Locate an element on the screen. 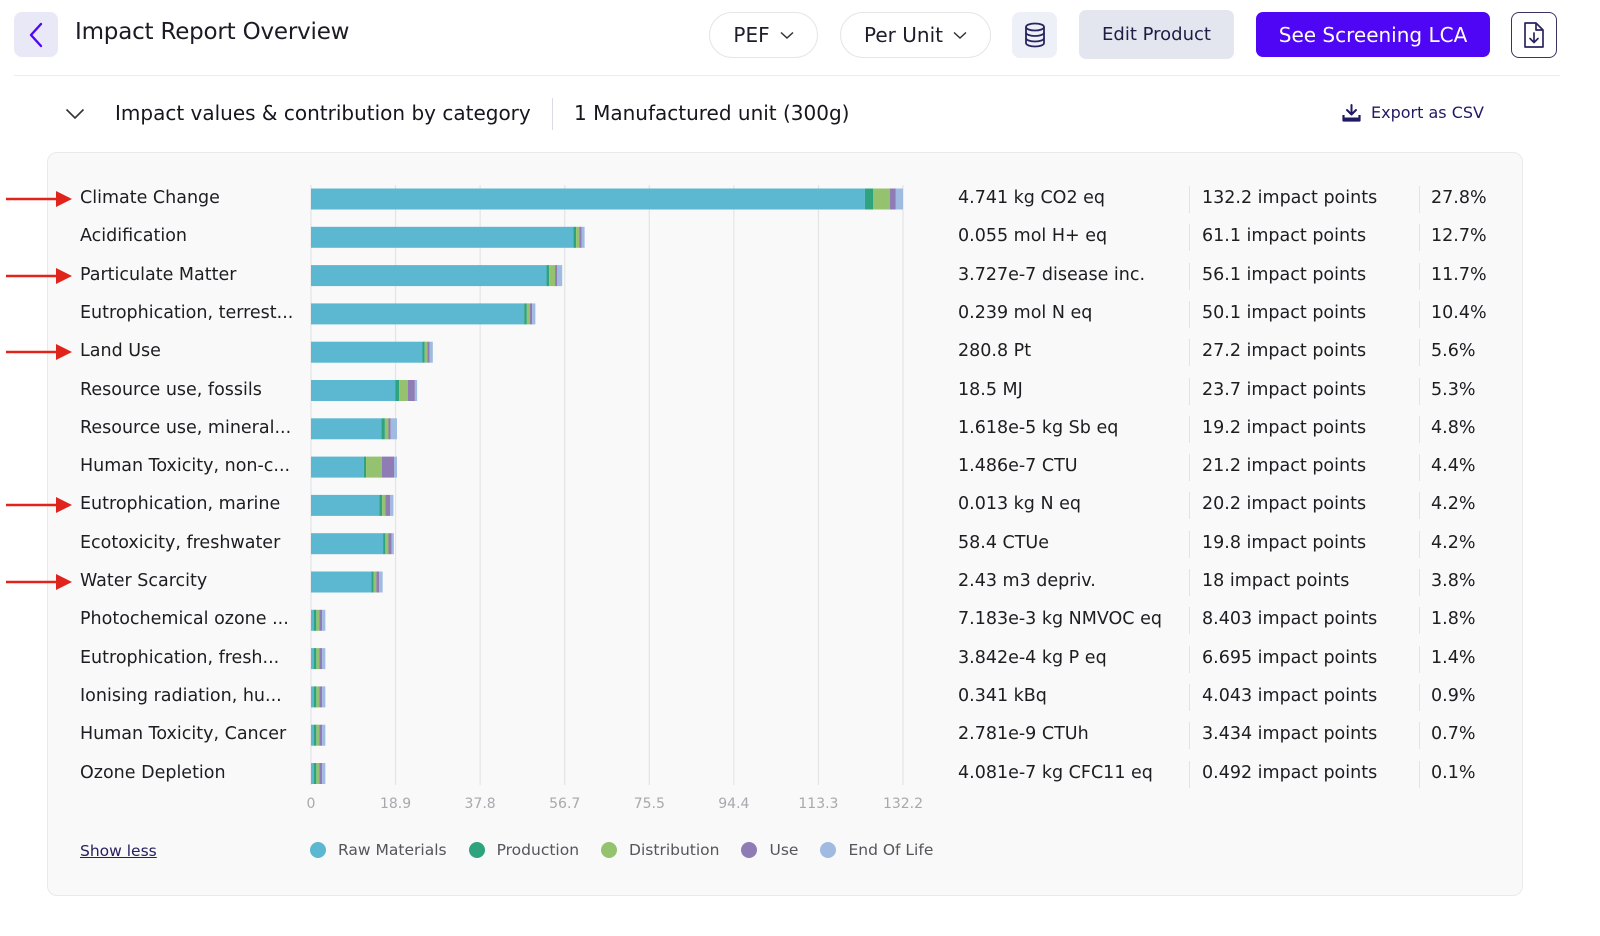 Image resolution: width=1600 pixels, height=936 pixels. unit-select: Per Unit is located at coordinates (915, 35).